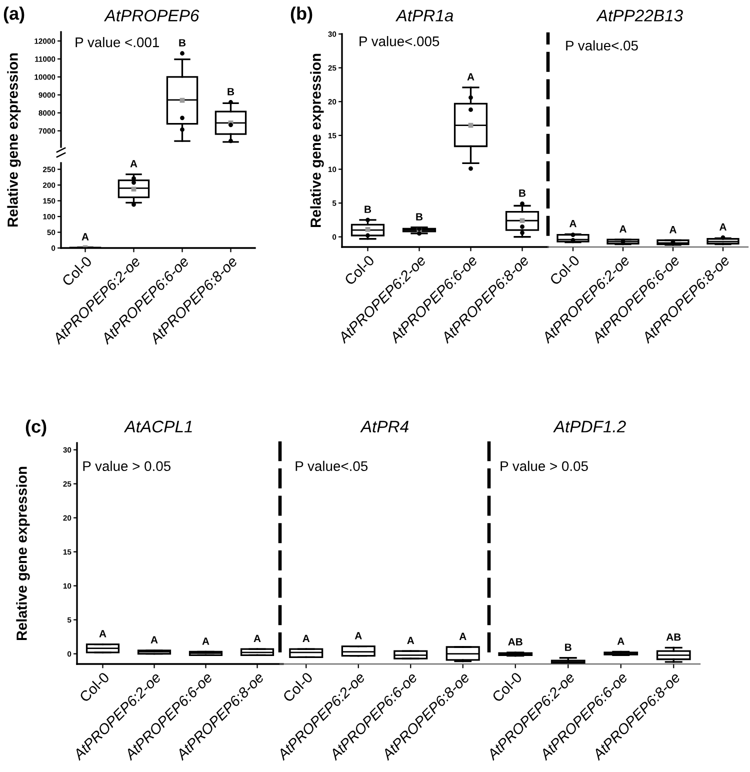 The height and width of the screenshot is (772, 750). Describe the element at coordinates (384, 426) in the screenshot. I see `chart-subtitle: AtPR4` at that location.